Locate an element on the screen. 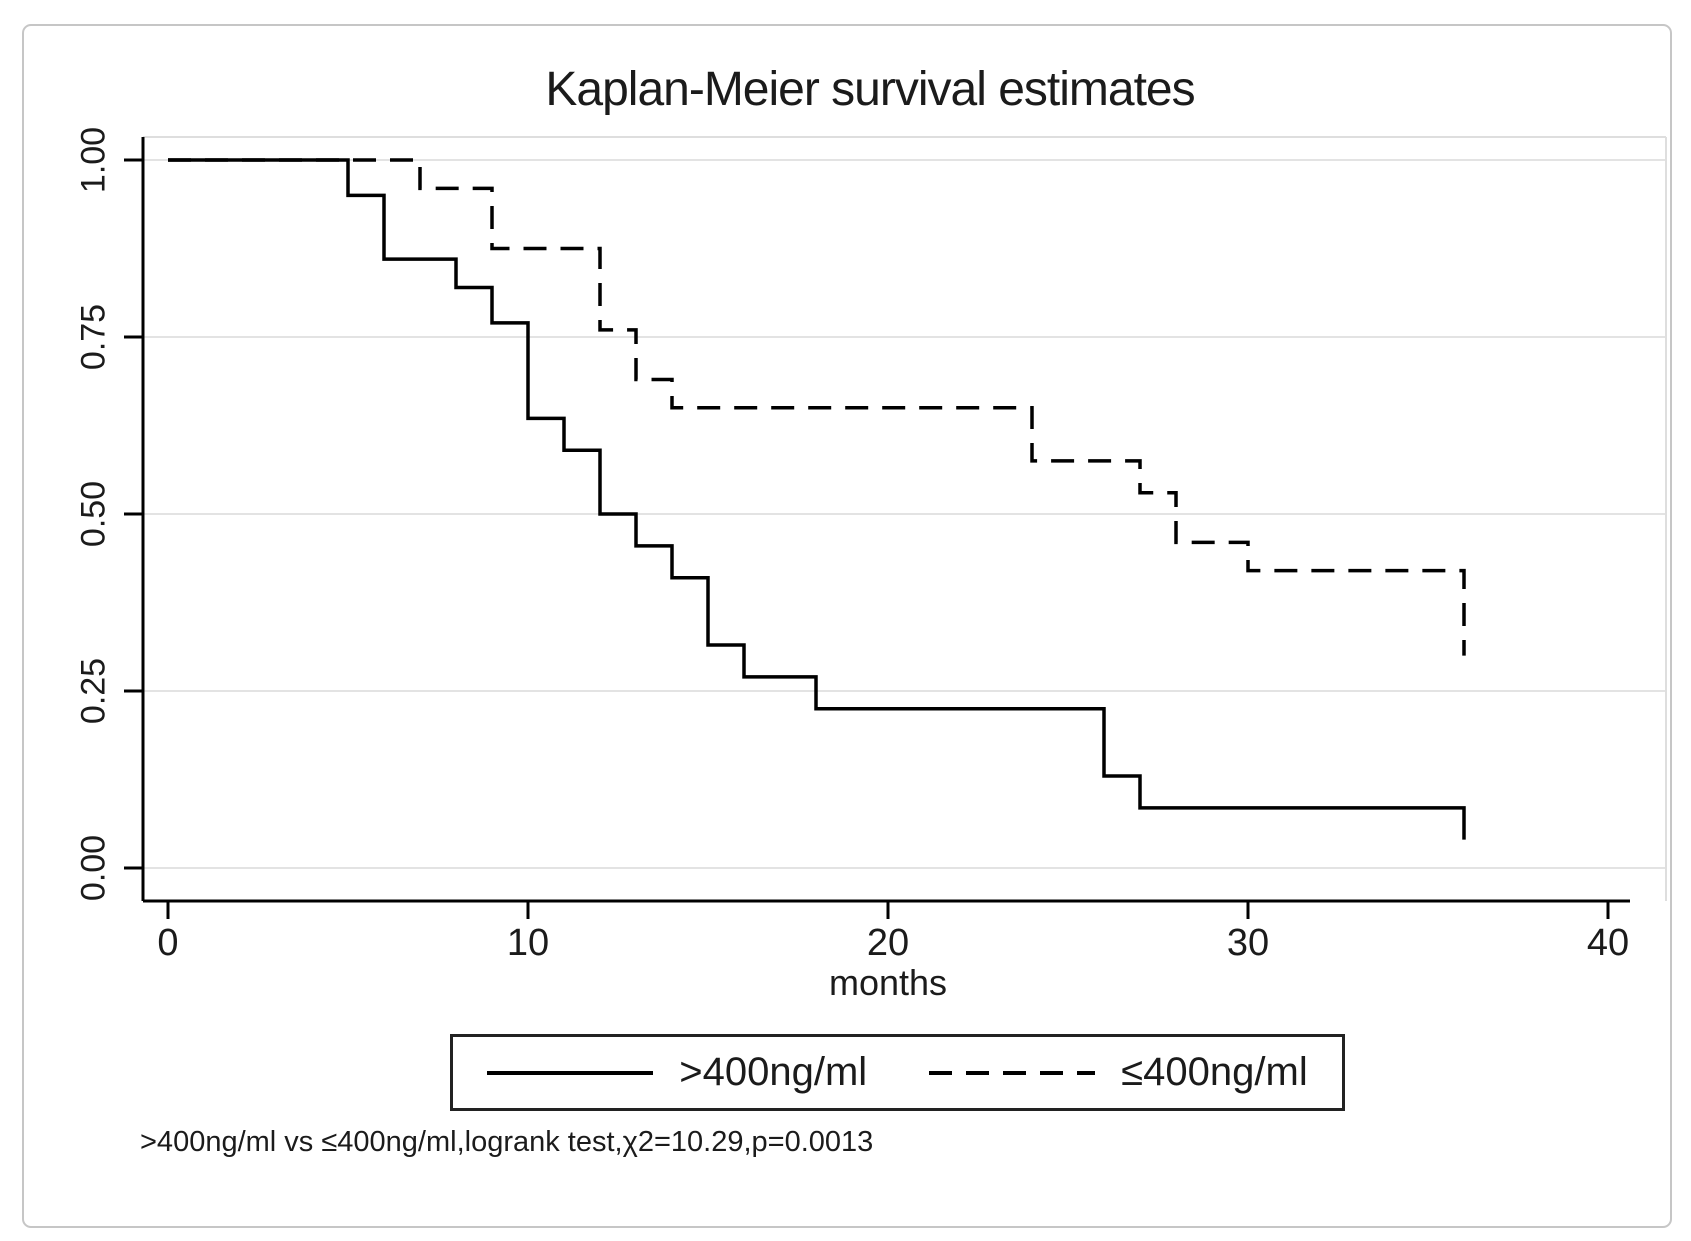 This screenshot has width=1691, height=1241. legend-entries: >400ng/ml ≤400ng/ml is located at coordinates (897, 1072).